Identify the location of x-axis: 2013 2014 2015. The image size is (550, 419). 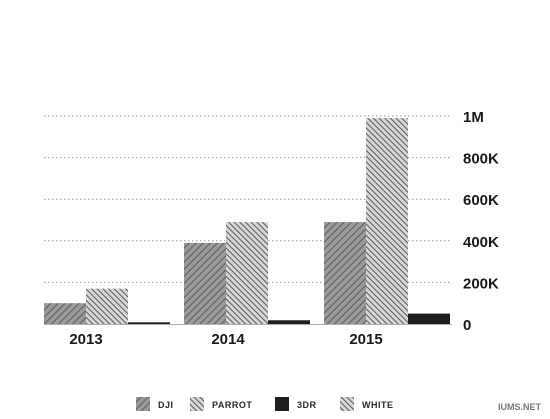
(225, 339).